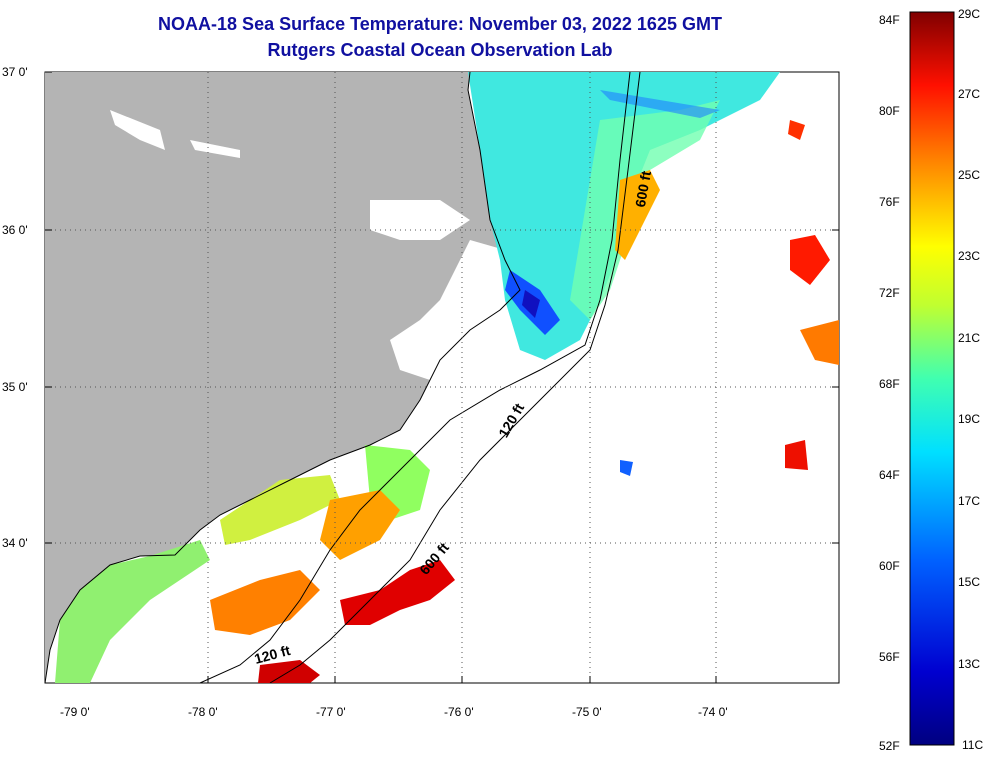  I want to click on cb-f-76: 76F, so click(889, 202).